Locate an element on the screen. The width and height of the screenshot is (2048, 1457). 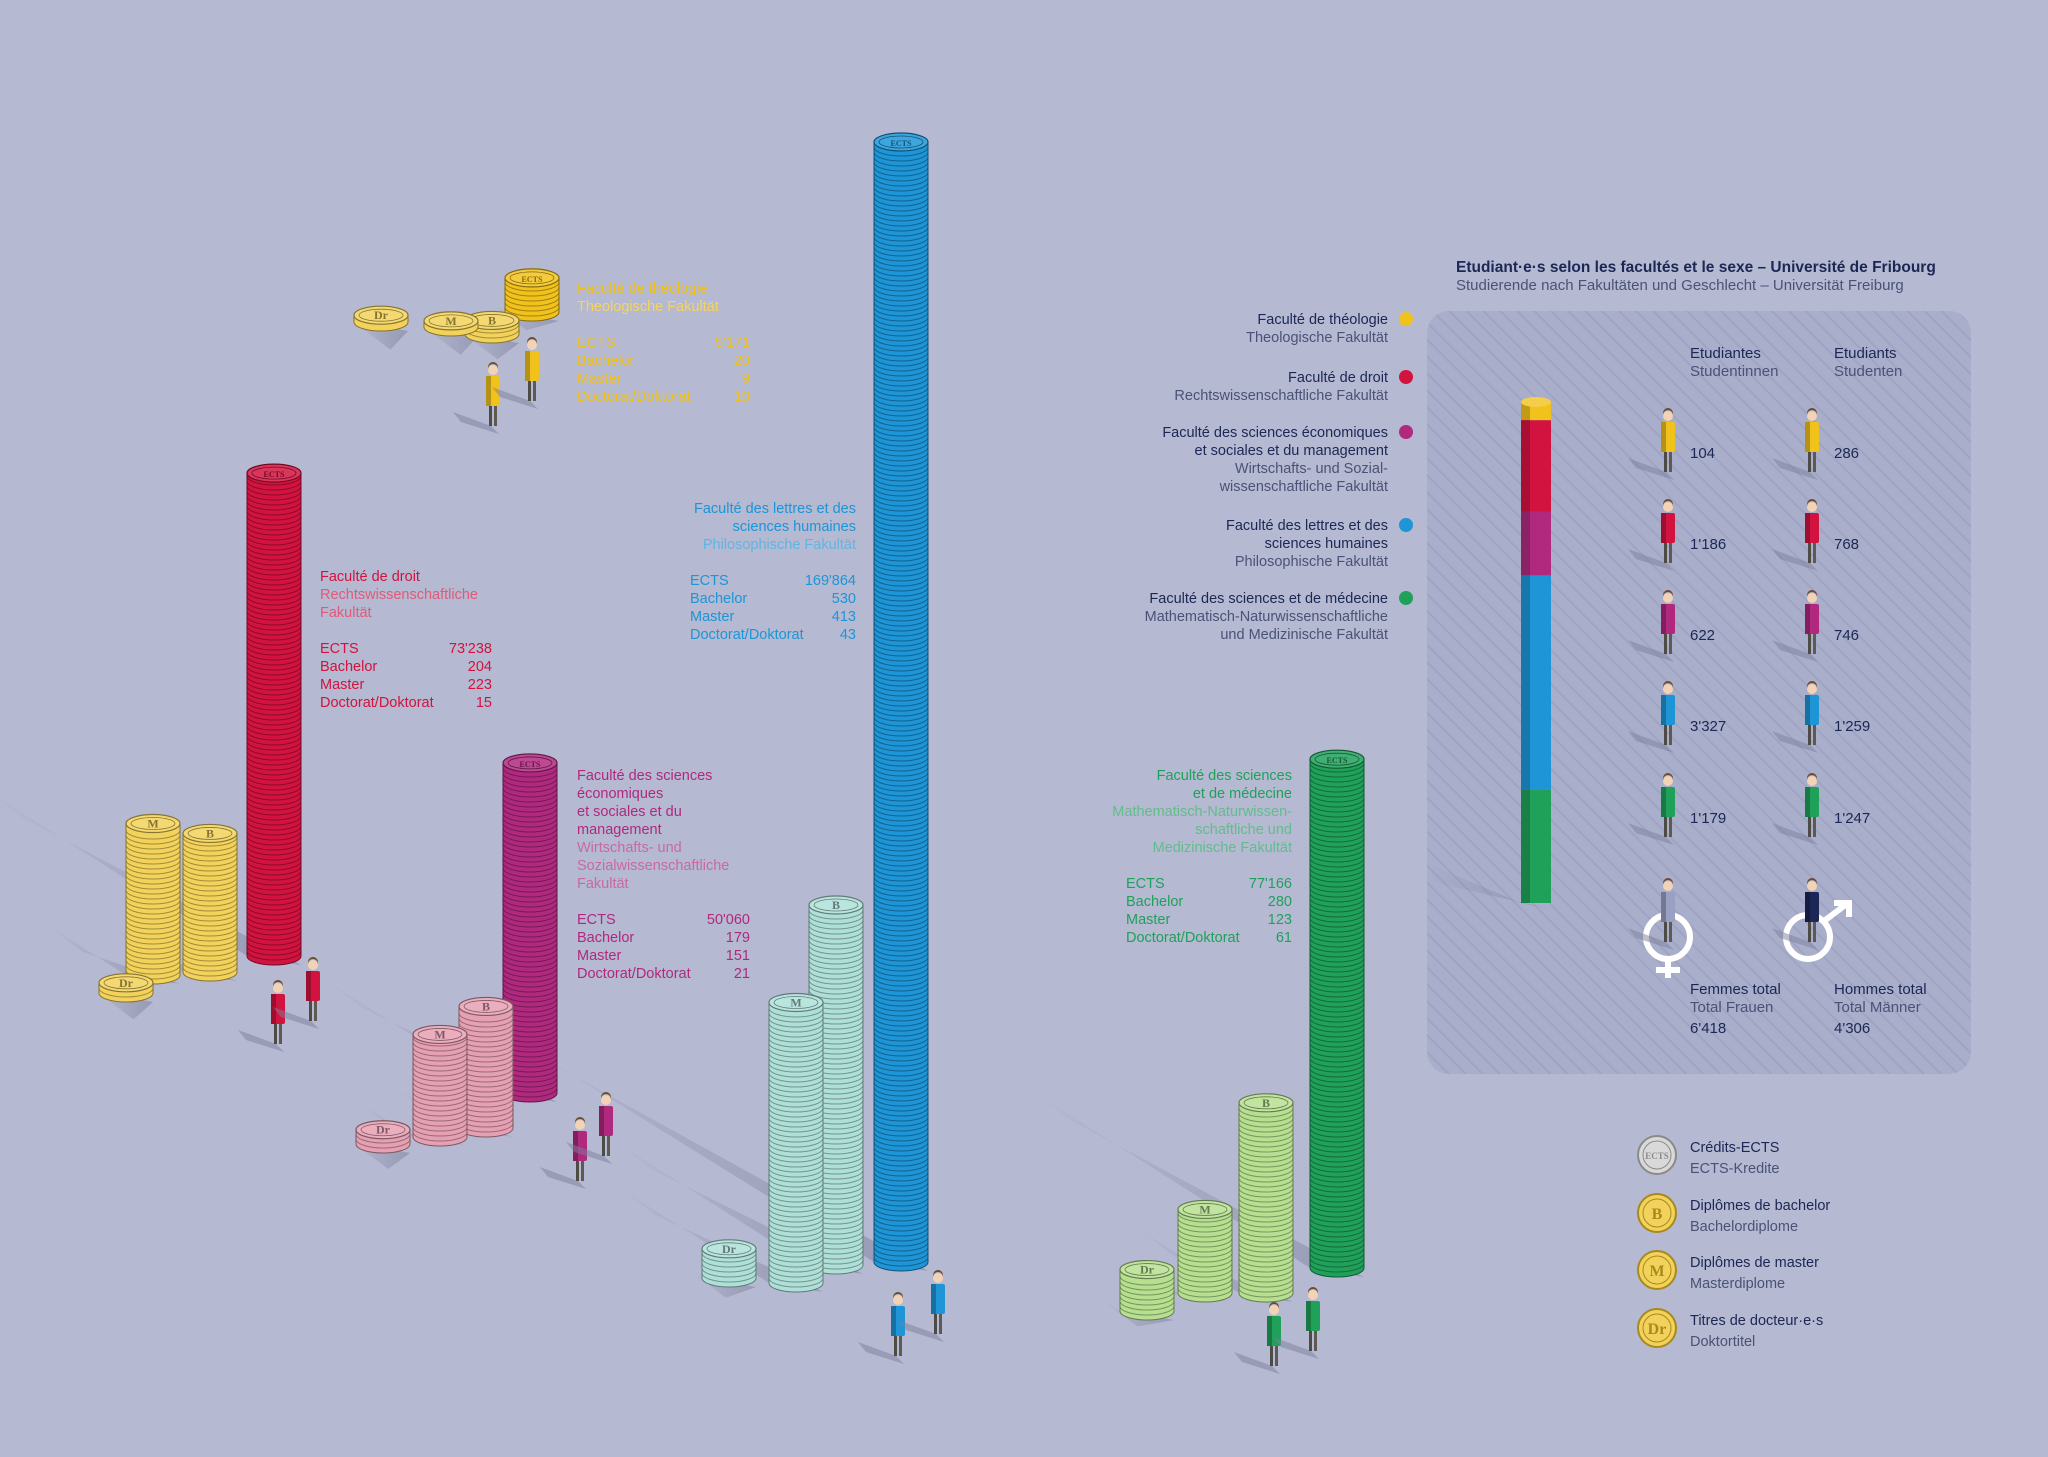
male-figure-theology is located at coordinates (1795, 444).